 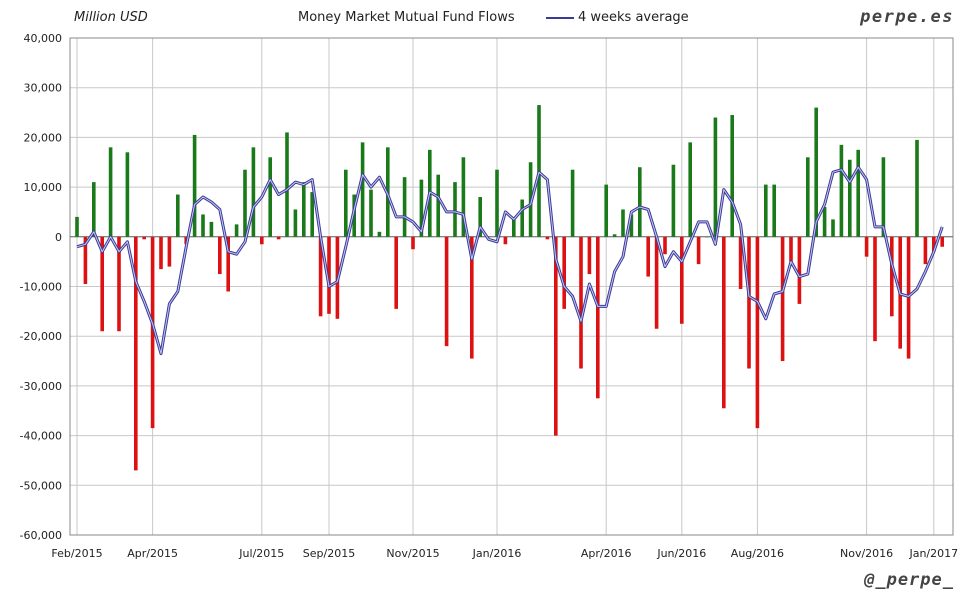 What do you see at coordinates (560, 17) in the screenshot?
I see `legend-line-swatch` at bounding box center [560, 17].